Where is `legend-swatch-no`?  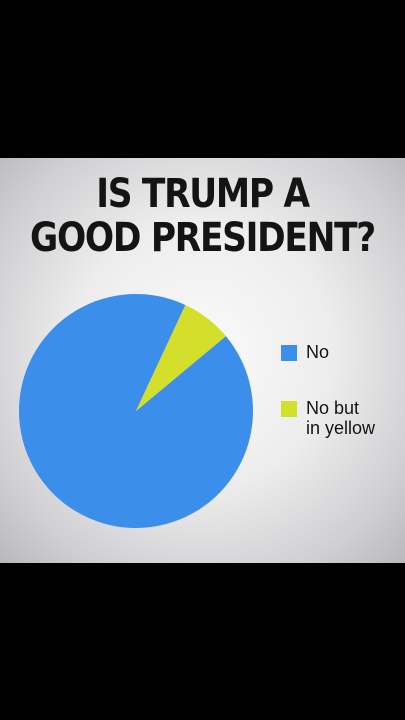
legend-swatch-no is located at coordinates (289, 353).